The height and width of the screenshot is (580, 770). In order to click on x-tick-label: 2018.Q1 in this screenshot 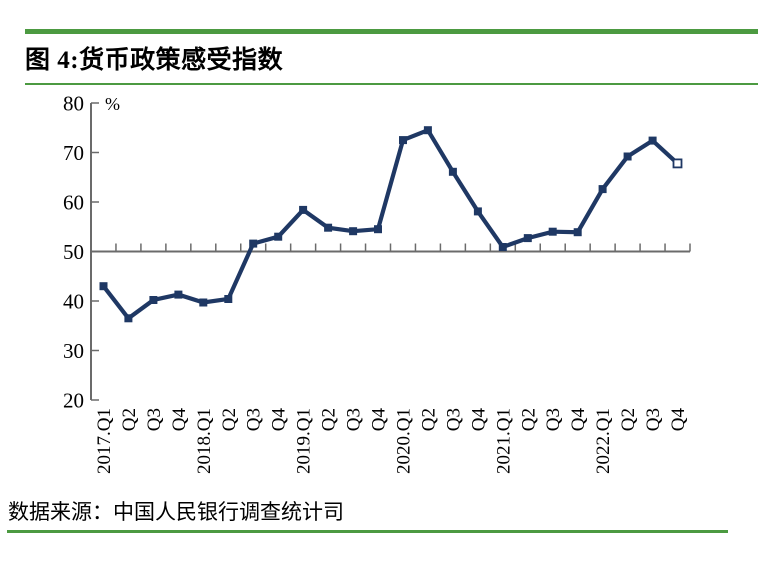, I will do `click(204, 441)`.